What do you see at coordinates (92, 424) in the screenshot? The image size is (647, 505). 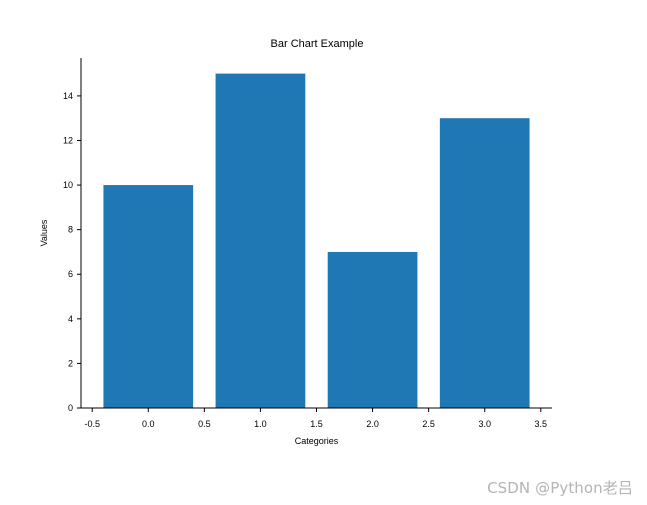 I see `x-tick-label: -0.5` at bounding box center [92, 424].